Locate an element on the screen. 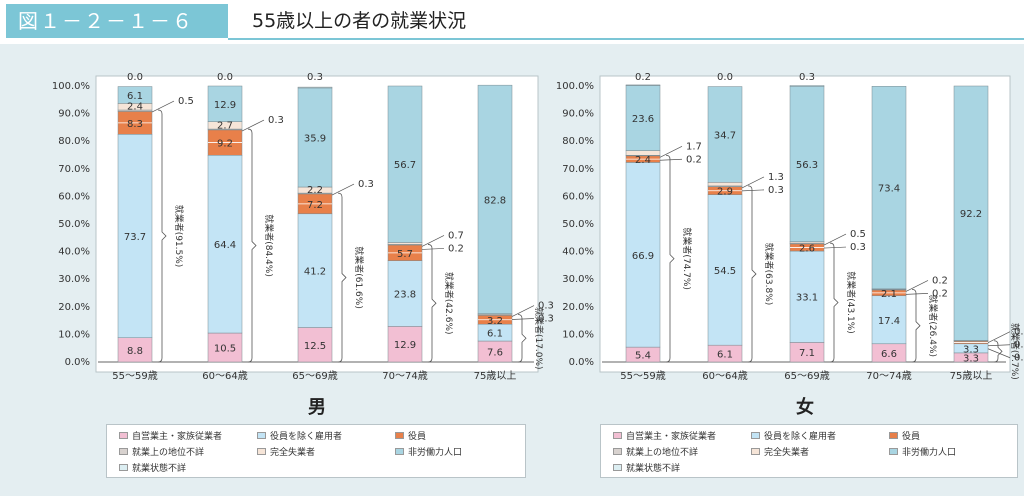  segment-value-label: 33.1 is located at coordinates (807, 298).